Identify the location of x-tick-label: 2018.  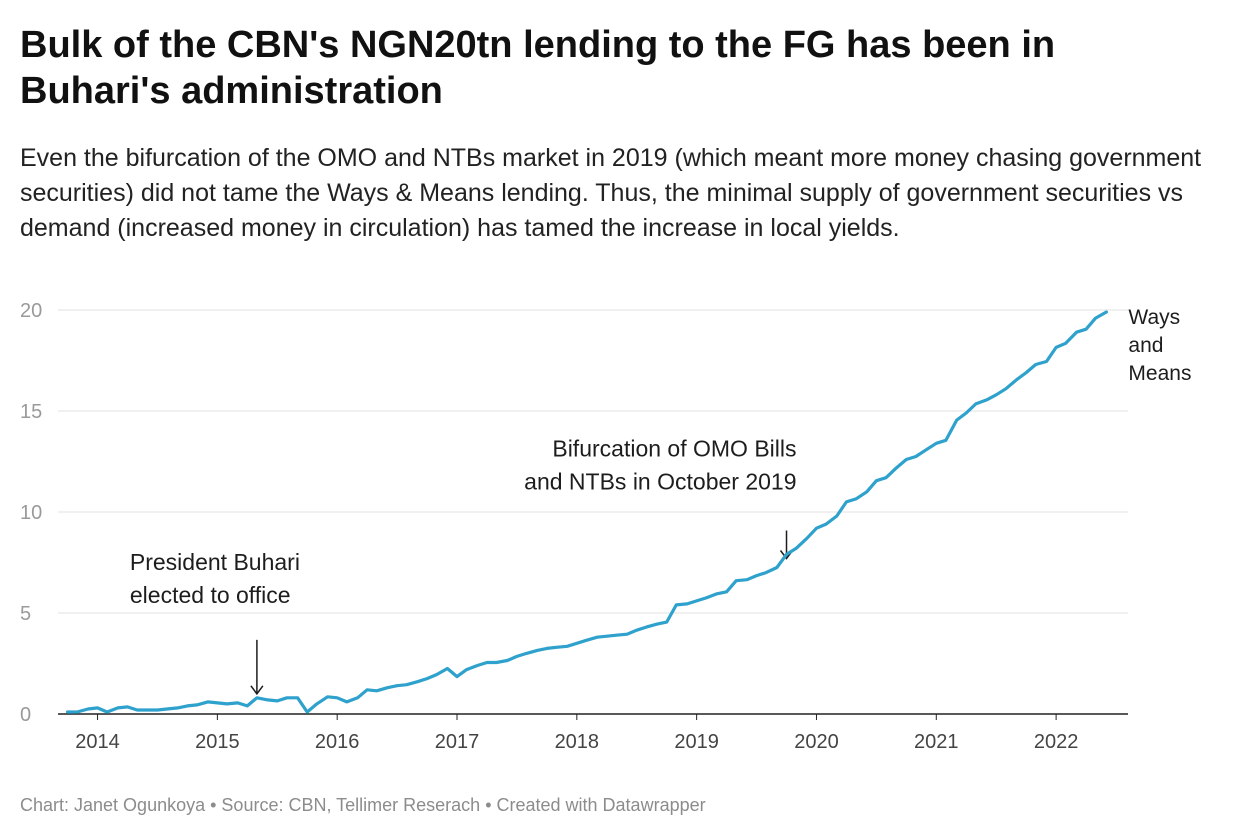
(577, 742).